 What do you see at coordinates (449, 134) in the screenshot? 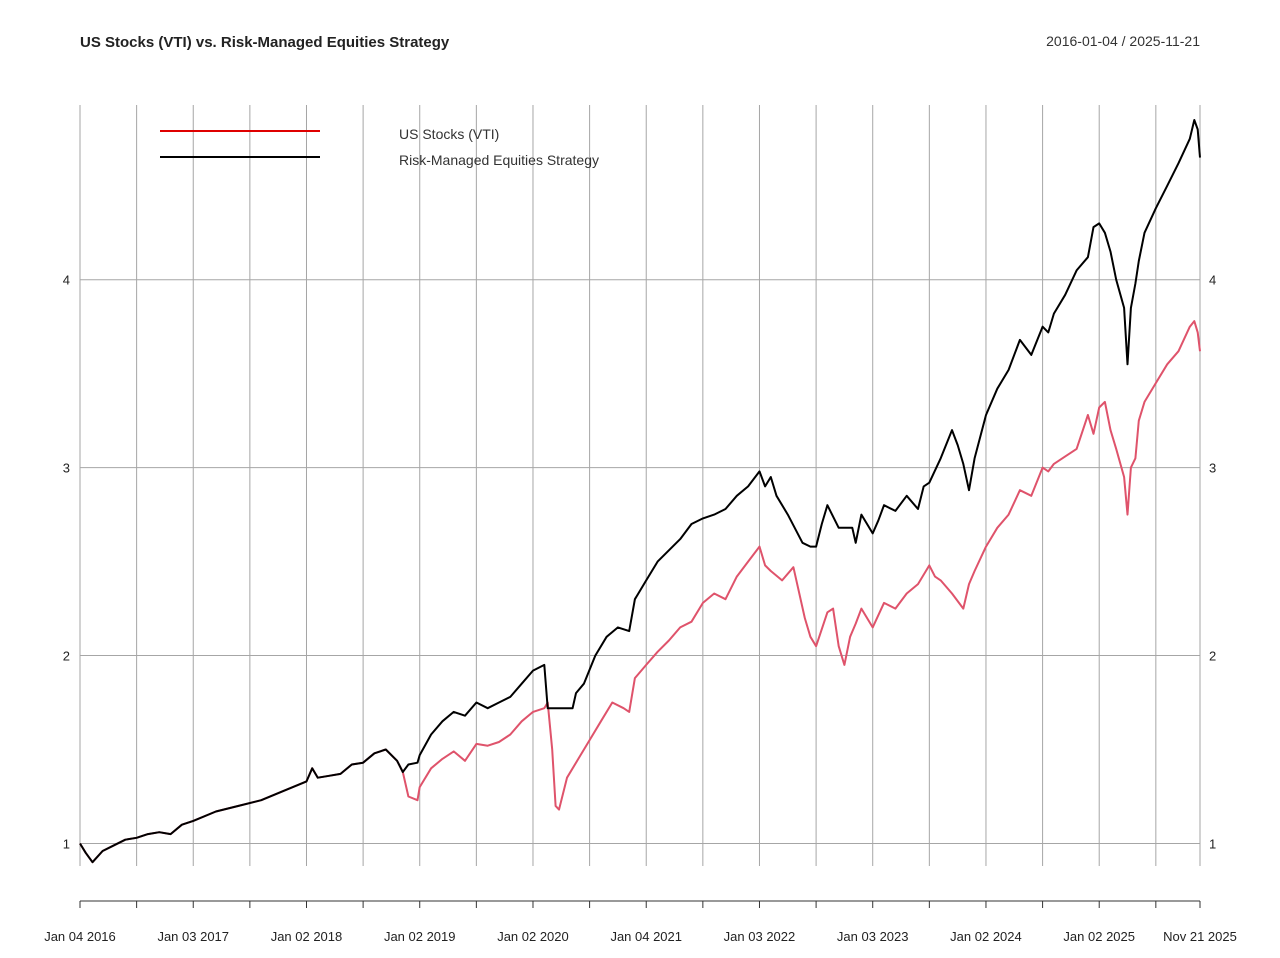
I see `legend-label-vti: US Stocks (VTI)` at bounding box center [449, 134].